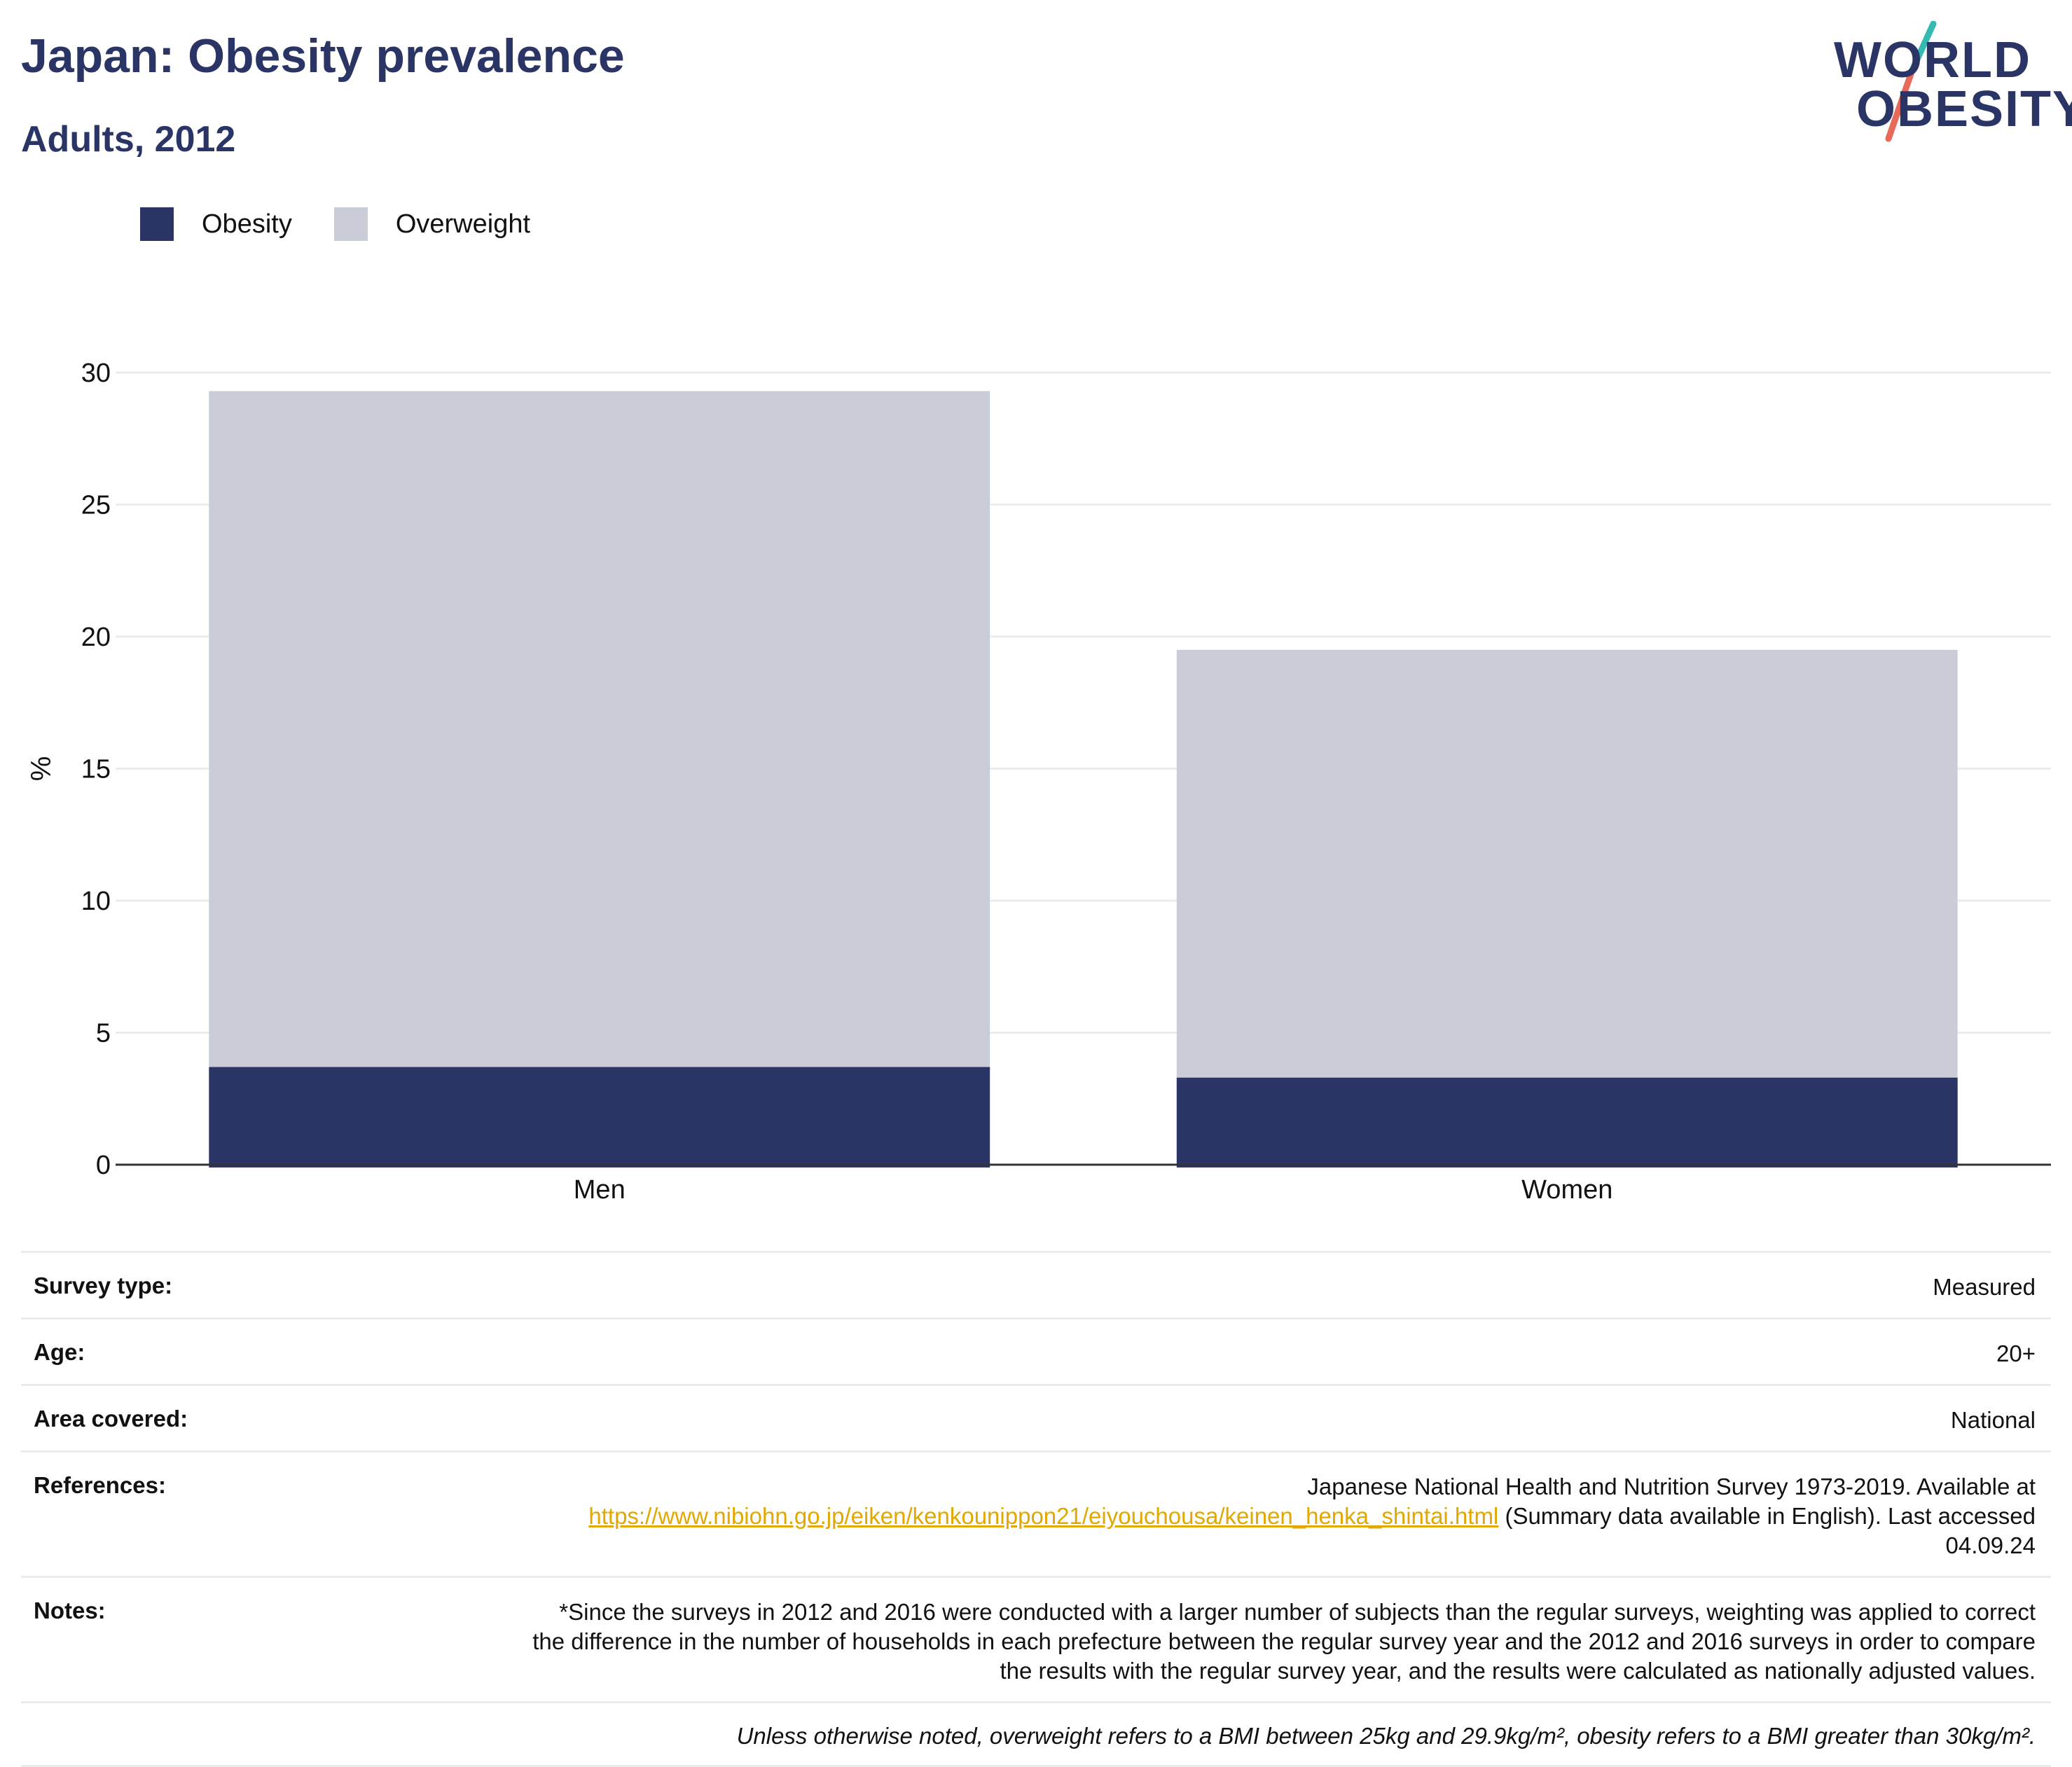 This screenshot has width=2072, height=1767. Describe the element at coordinates (1566, 1190) in the screenshot. I see `x-tick-label: Women` at that location.